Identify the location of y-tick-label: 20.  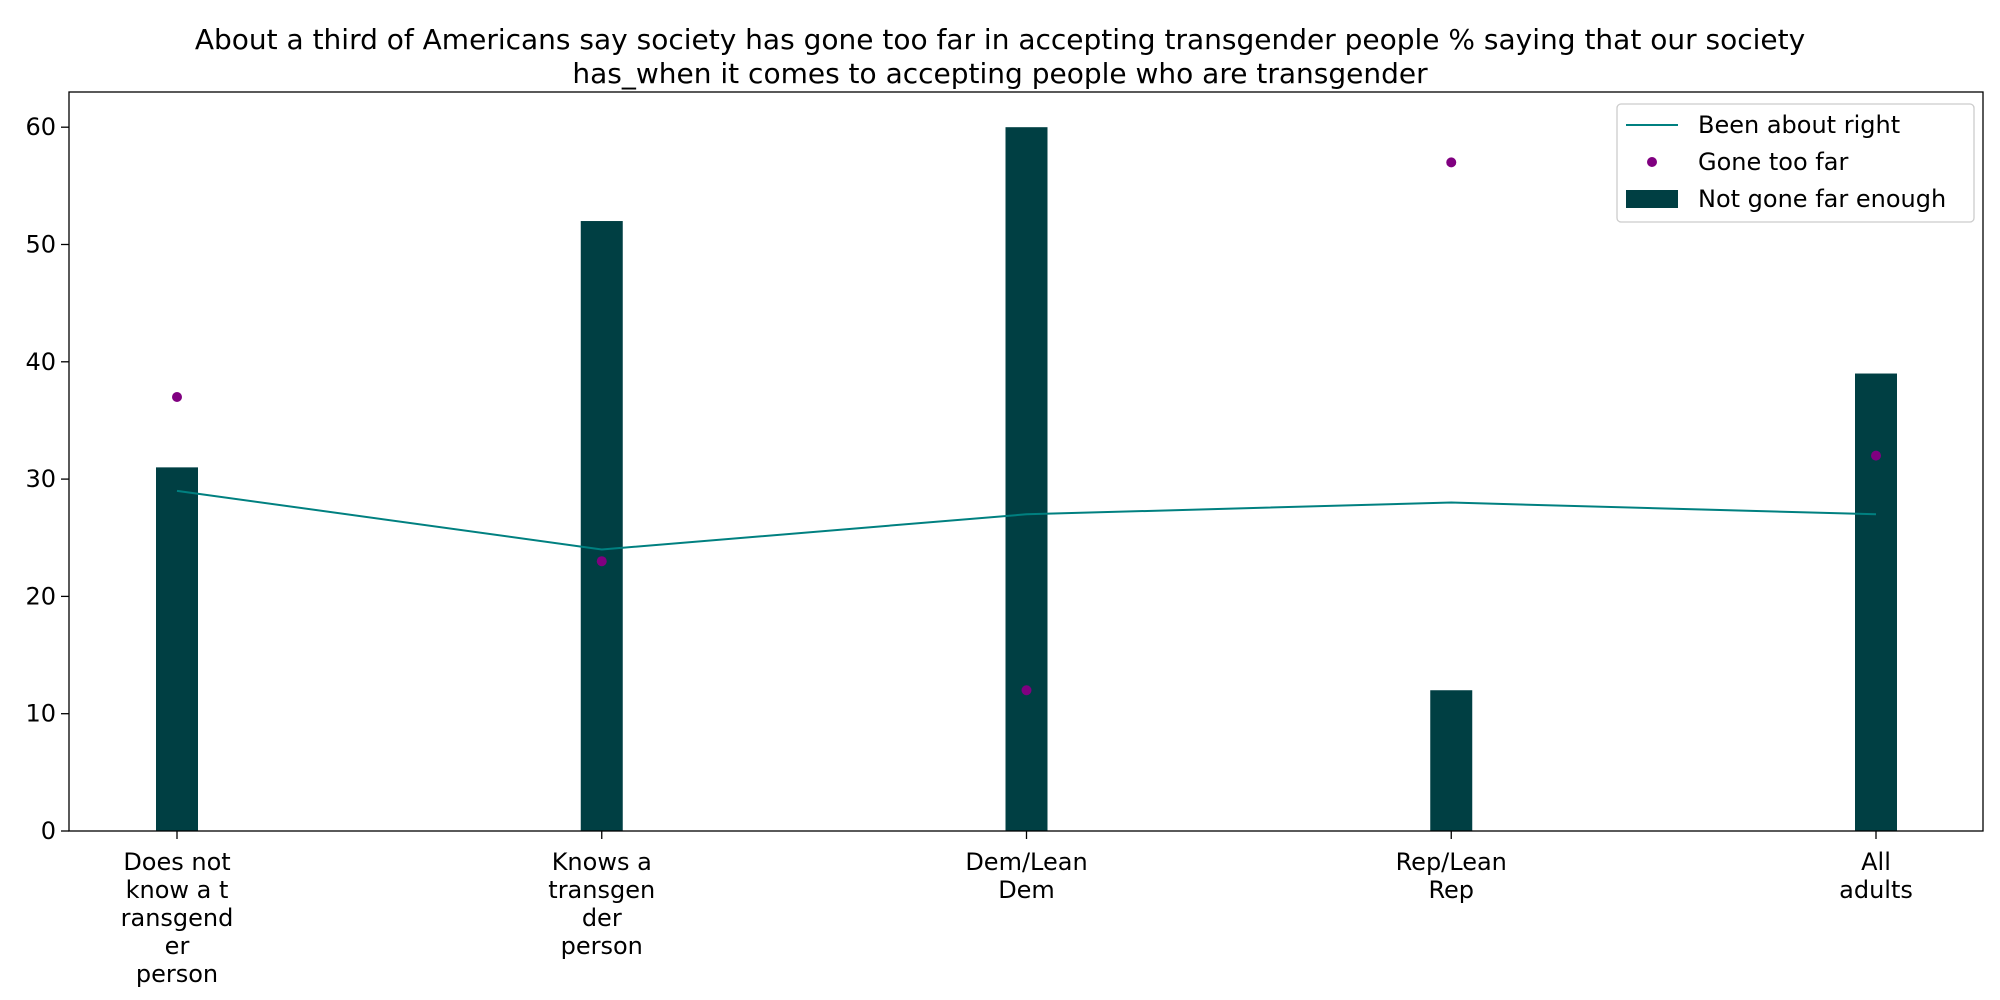
(40, 596).